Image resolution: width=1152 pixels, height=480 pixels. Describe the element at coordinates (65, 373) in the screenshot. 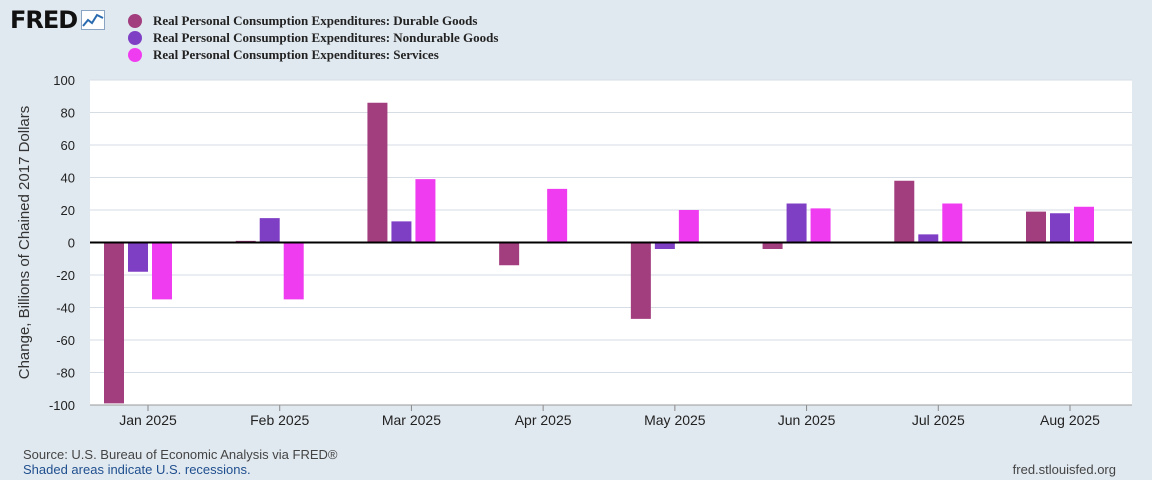

I see `y-tick-label: -80` at that location.